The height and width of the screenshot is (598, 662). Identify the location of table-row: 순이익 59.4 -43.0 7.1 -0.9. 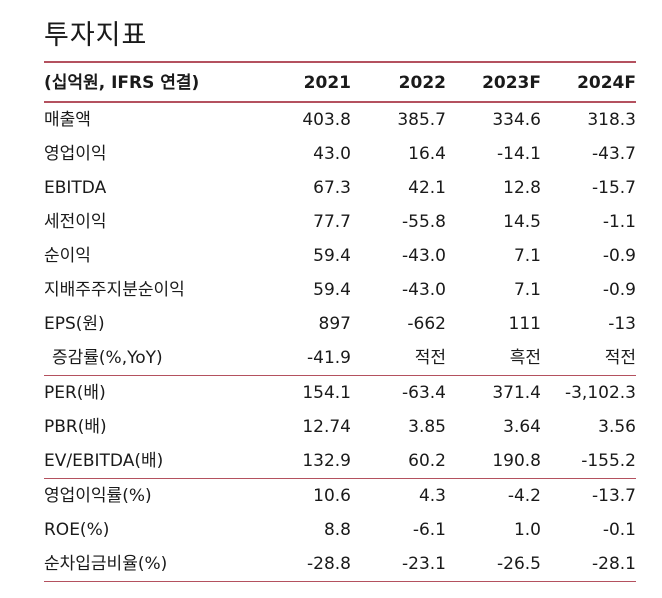
(340, 256).